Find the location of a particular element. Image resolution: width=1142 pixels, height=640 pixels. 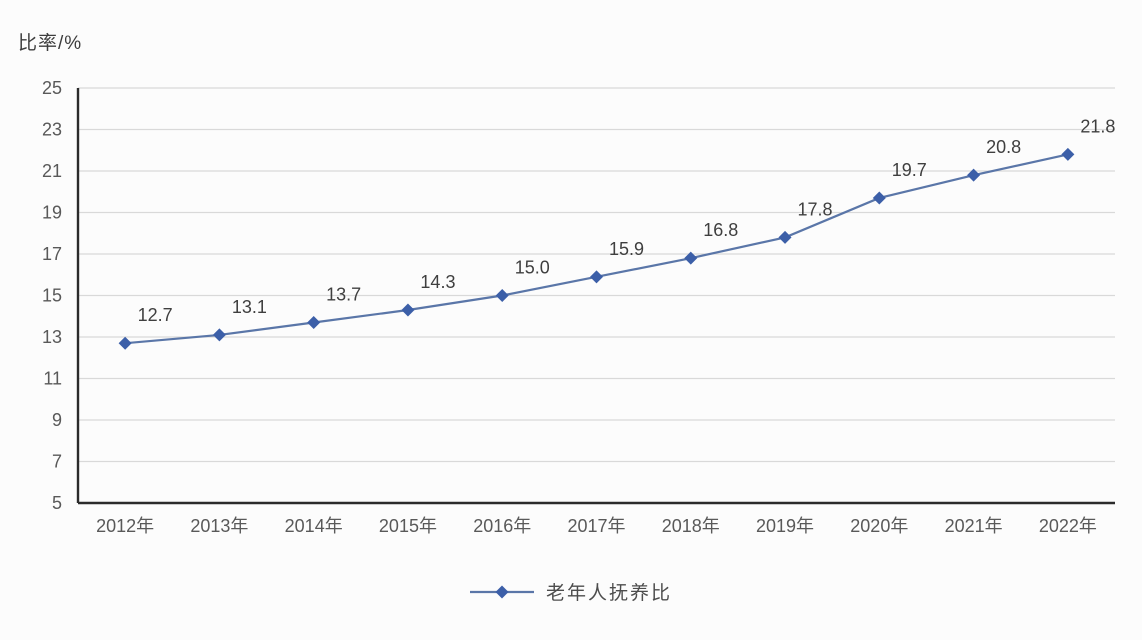

x-tick-label: 2016年 is located at coordinates (502, 526).